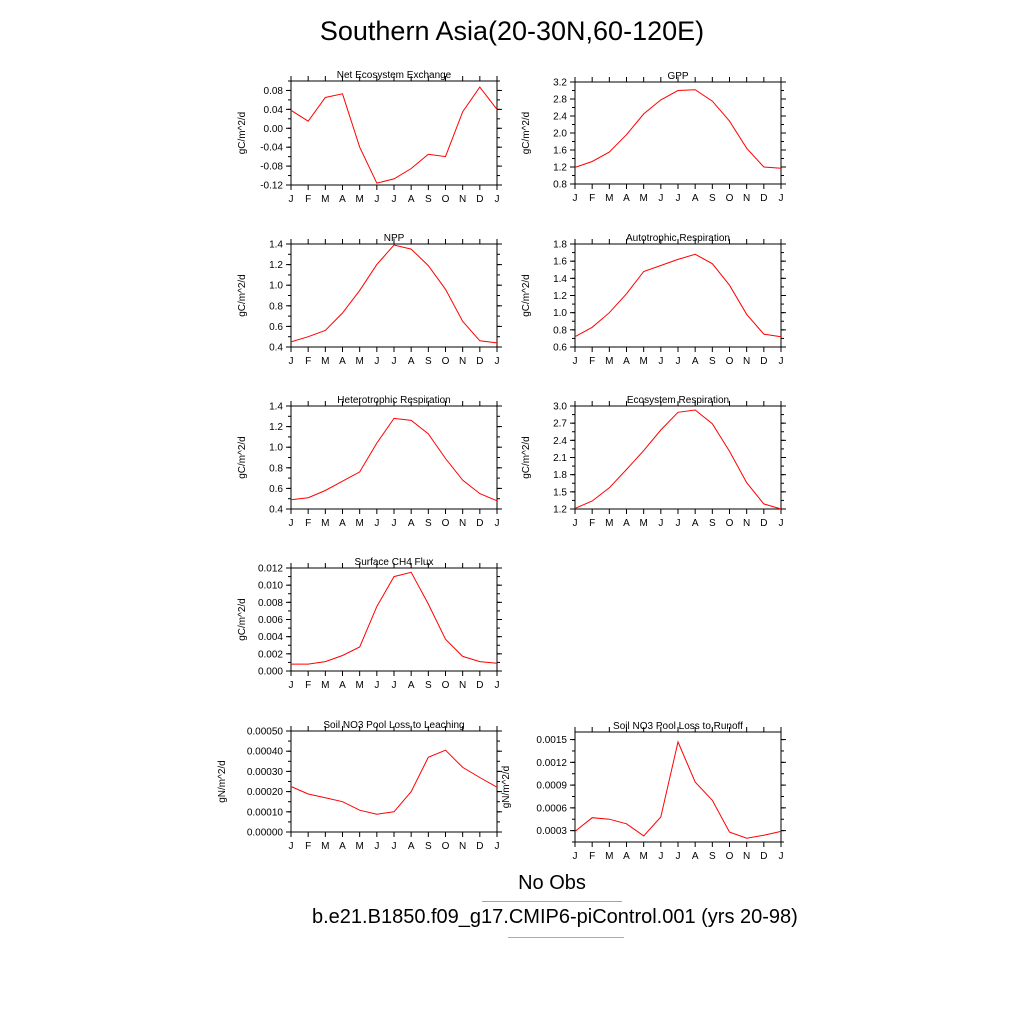  Describe the element at coordinates (270, 672) in the screenshot. I see `y-tick-label: 0.000` at that location.